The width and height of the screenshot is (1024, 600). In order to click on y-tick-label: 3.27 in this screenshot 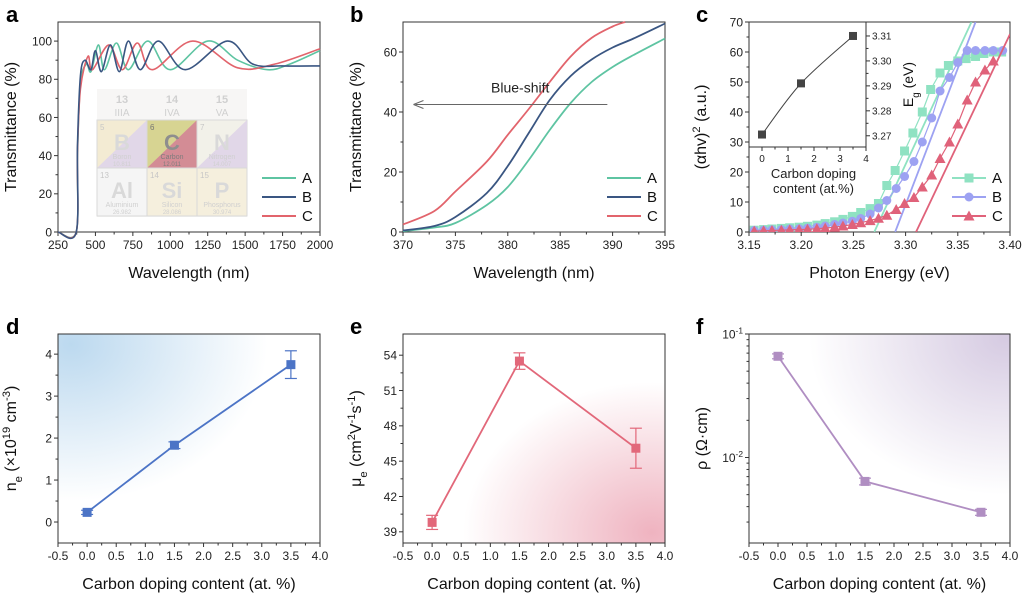, I will do `click(882, 136)`.